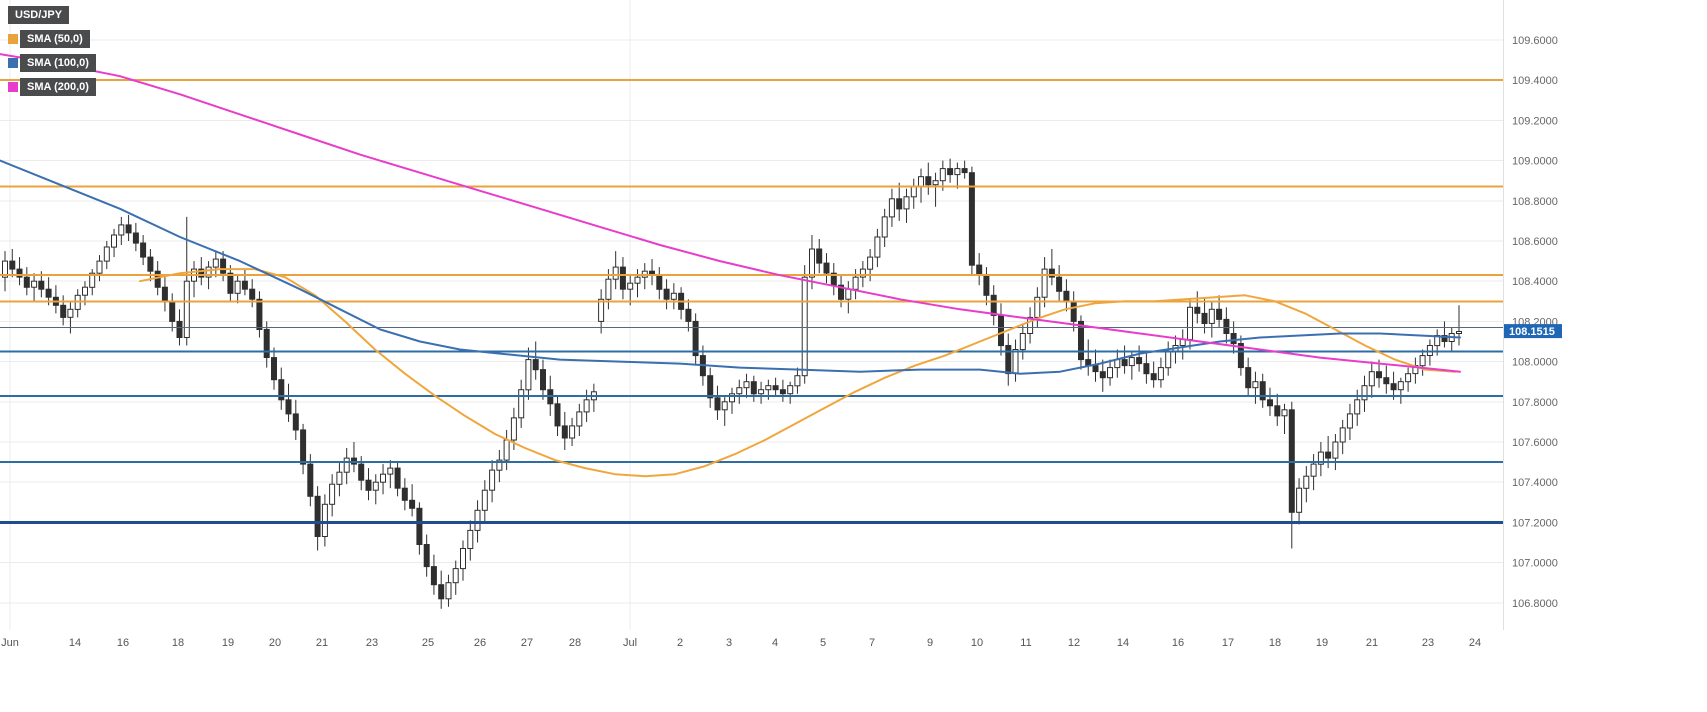 Image resolution: width=1707 pixels, height=712 pixels. I want to click on legend-item-sma200: SMA (200,0), so click(52, 87).